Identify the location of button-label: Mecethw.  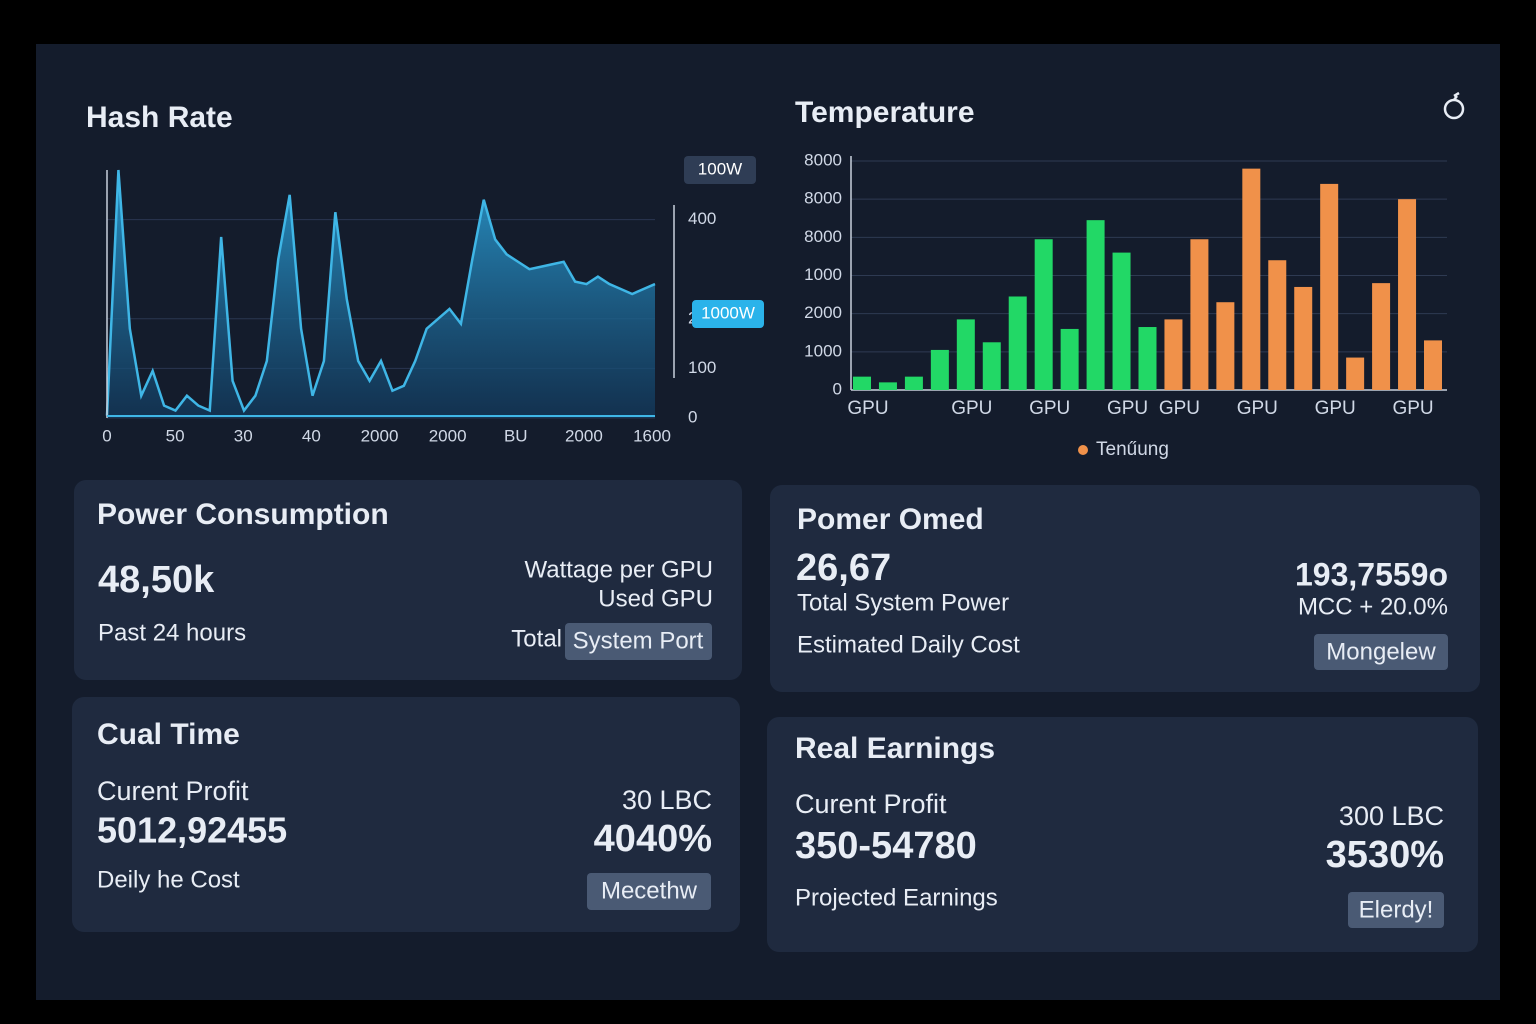
(649, 890).